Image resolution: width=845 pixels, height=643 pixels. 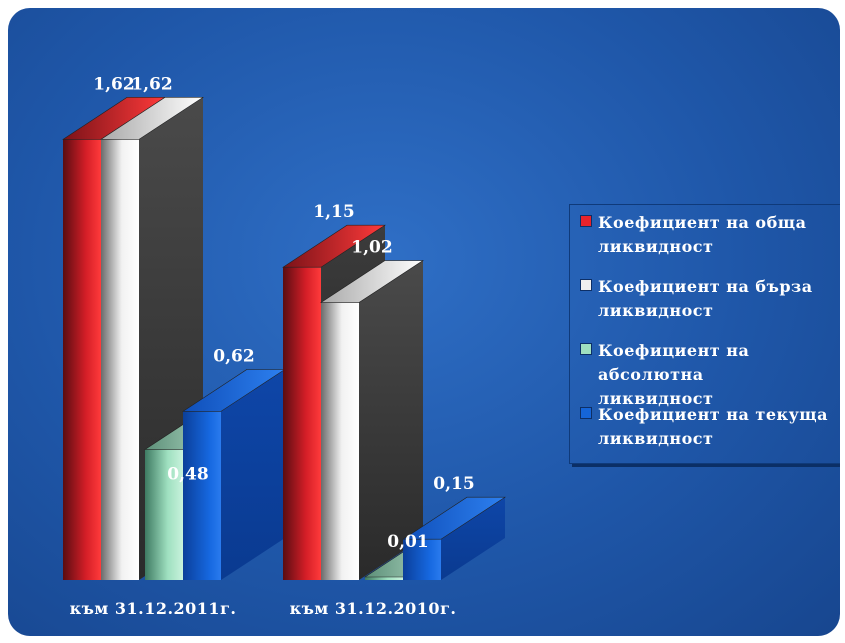 I want to click on value-label-total-2011: 1,62, so click(x=113, y=84).